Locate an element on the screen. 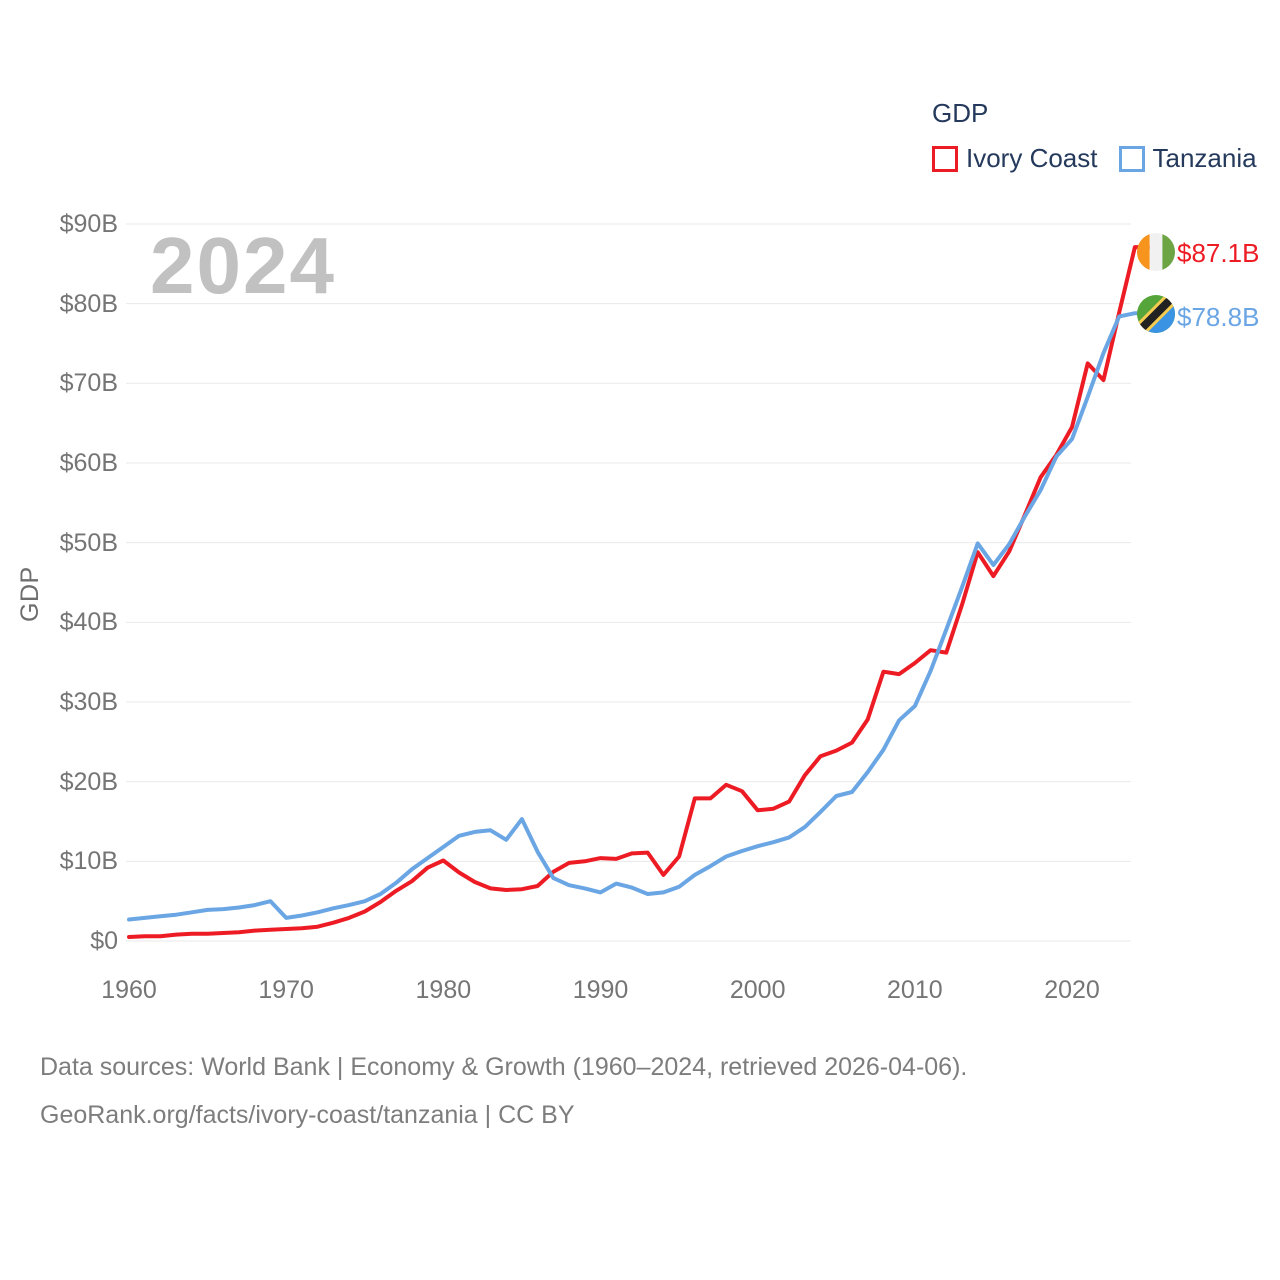 This screenshot has height=1280, width=1280. y-tick-$40B: $40B is located at coordinates (88, 622).